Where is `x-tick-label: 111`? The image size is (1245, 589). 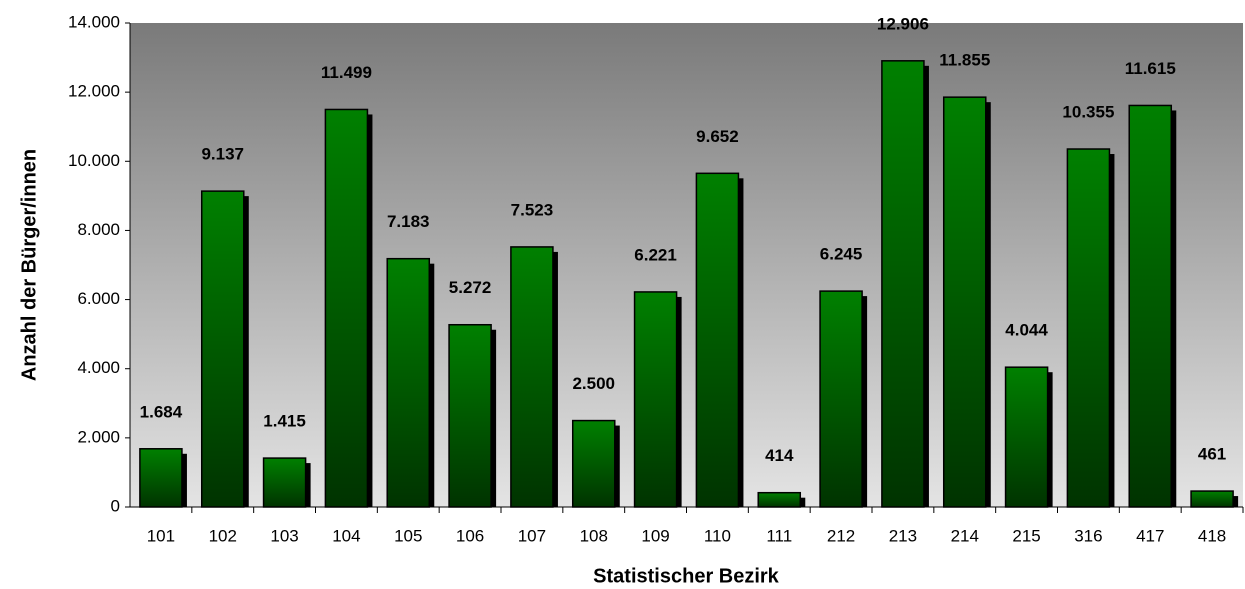 x-tick-label: 111 is located at coordinates (779, 535).